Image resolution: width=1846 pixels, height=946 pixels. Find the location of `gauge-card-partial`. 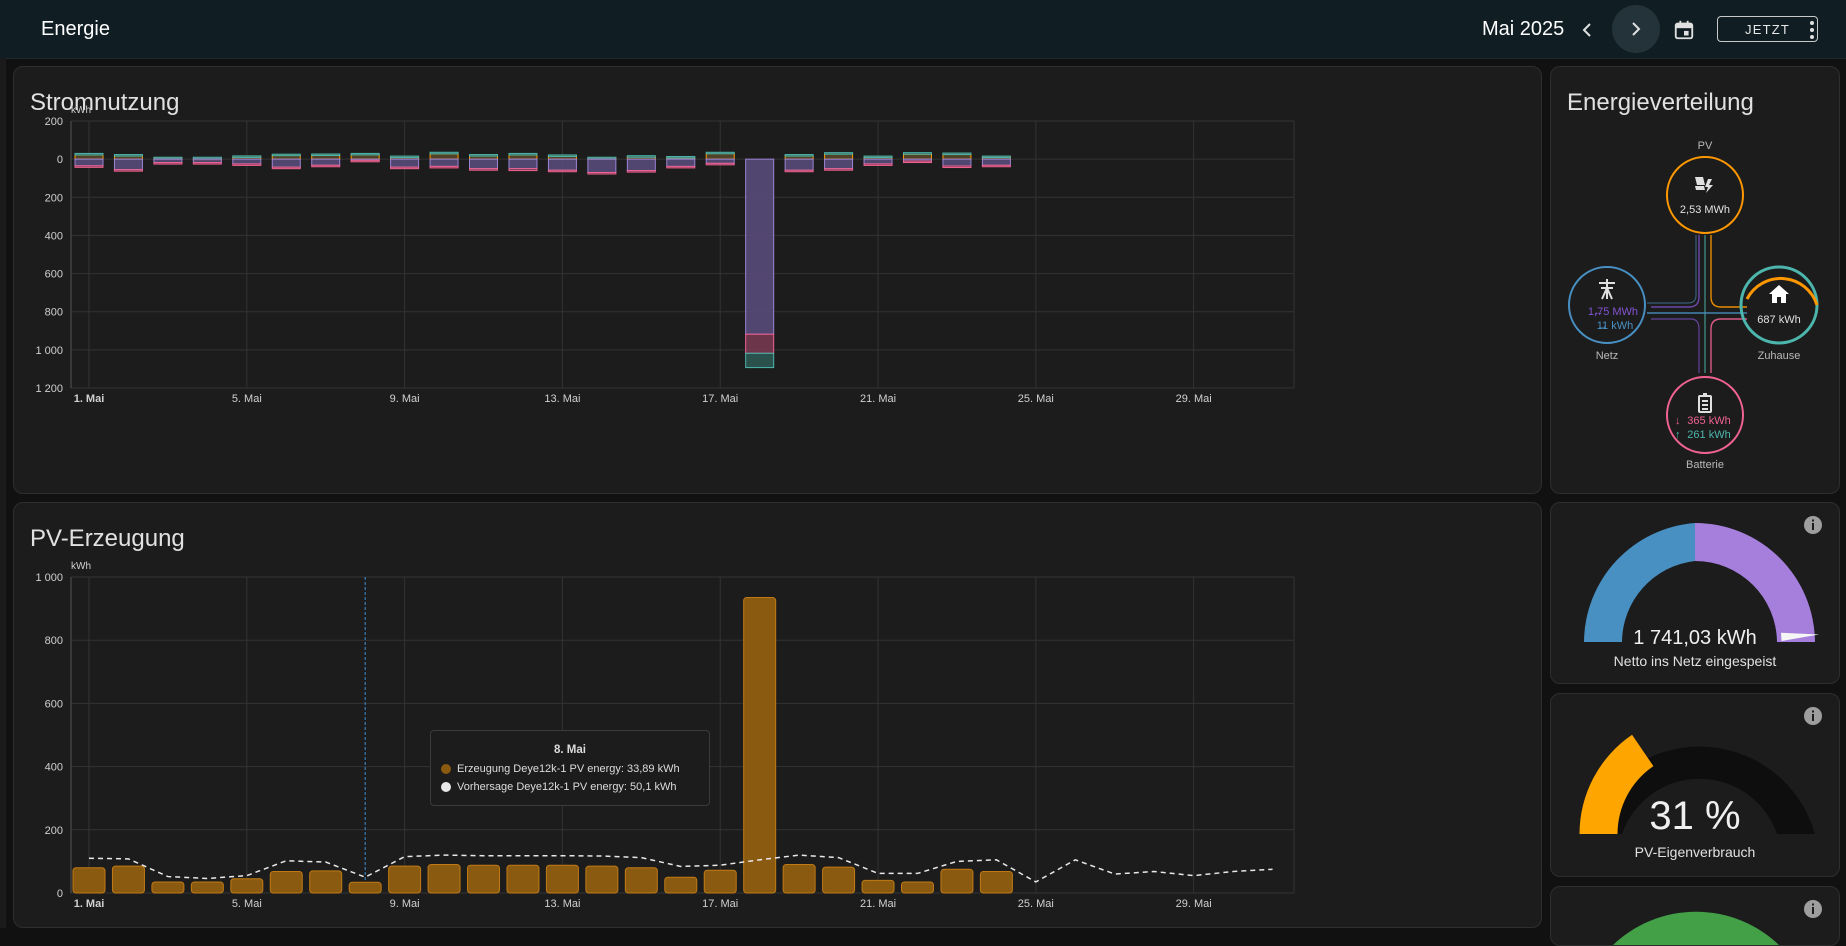

gauge-card-partial is located at coordinates (1695, 916).